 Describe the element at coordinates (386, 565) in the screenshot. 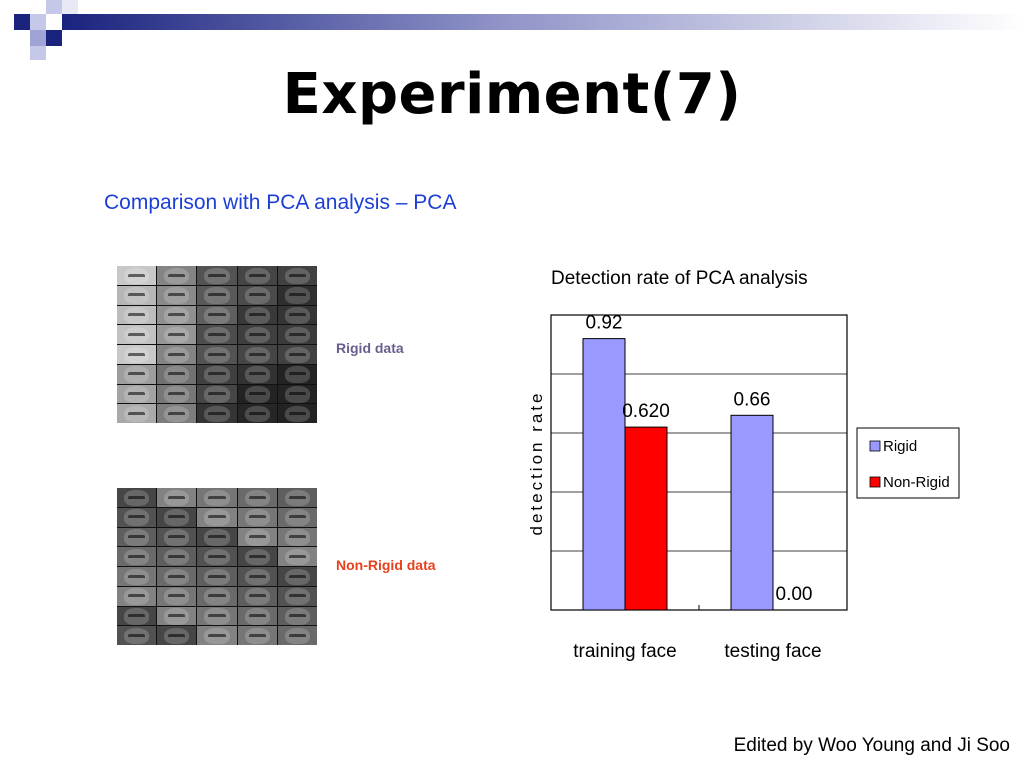

I see `nonrigid-data-label: Non-Rigid data` at that location.